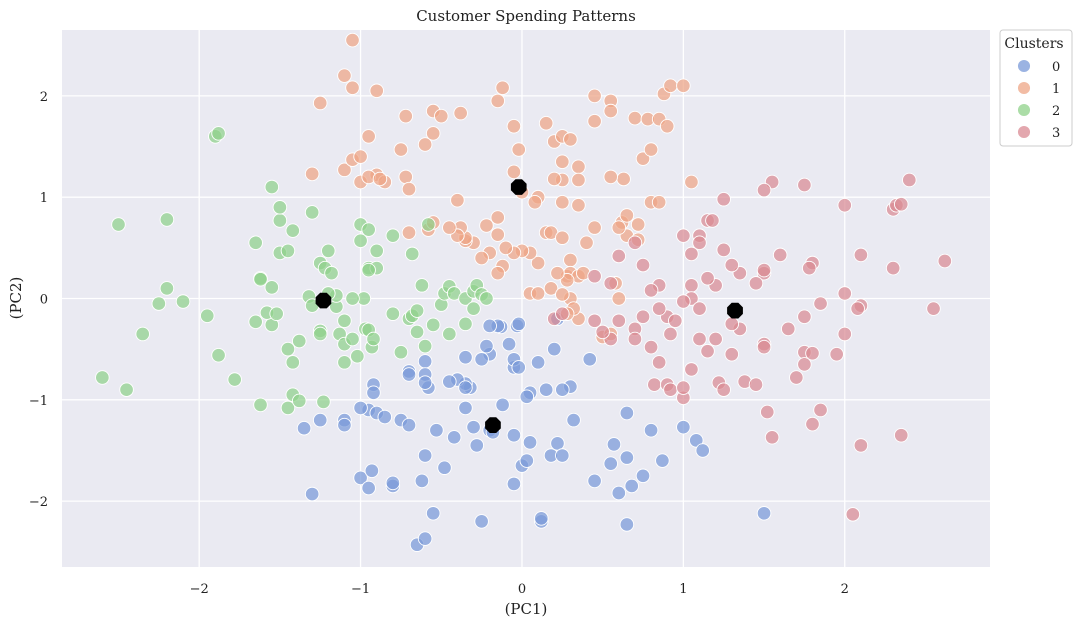 The height and width of the screenshot is (628, 1077). Describe the element at coordinates (199, 589) in the screenshot. I see `x-tick-label: −2` at that location.